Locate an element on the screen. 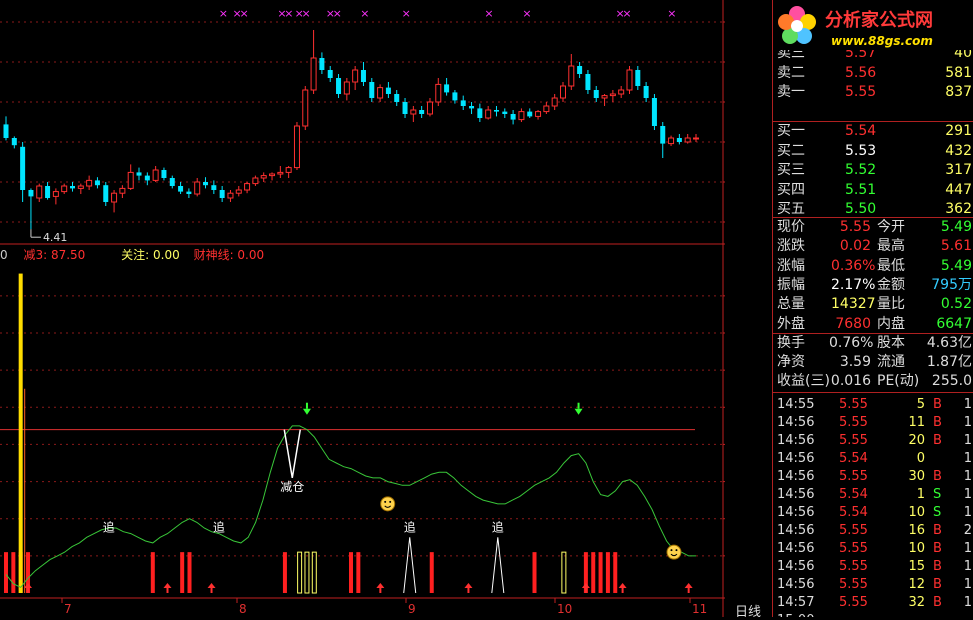 The height and width of the screenshot is (620, 973). trade-tick-row: 14:56 5.54 0 1 is located at coordinates (873, 459).